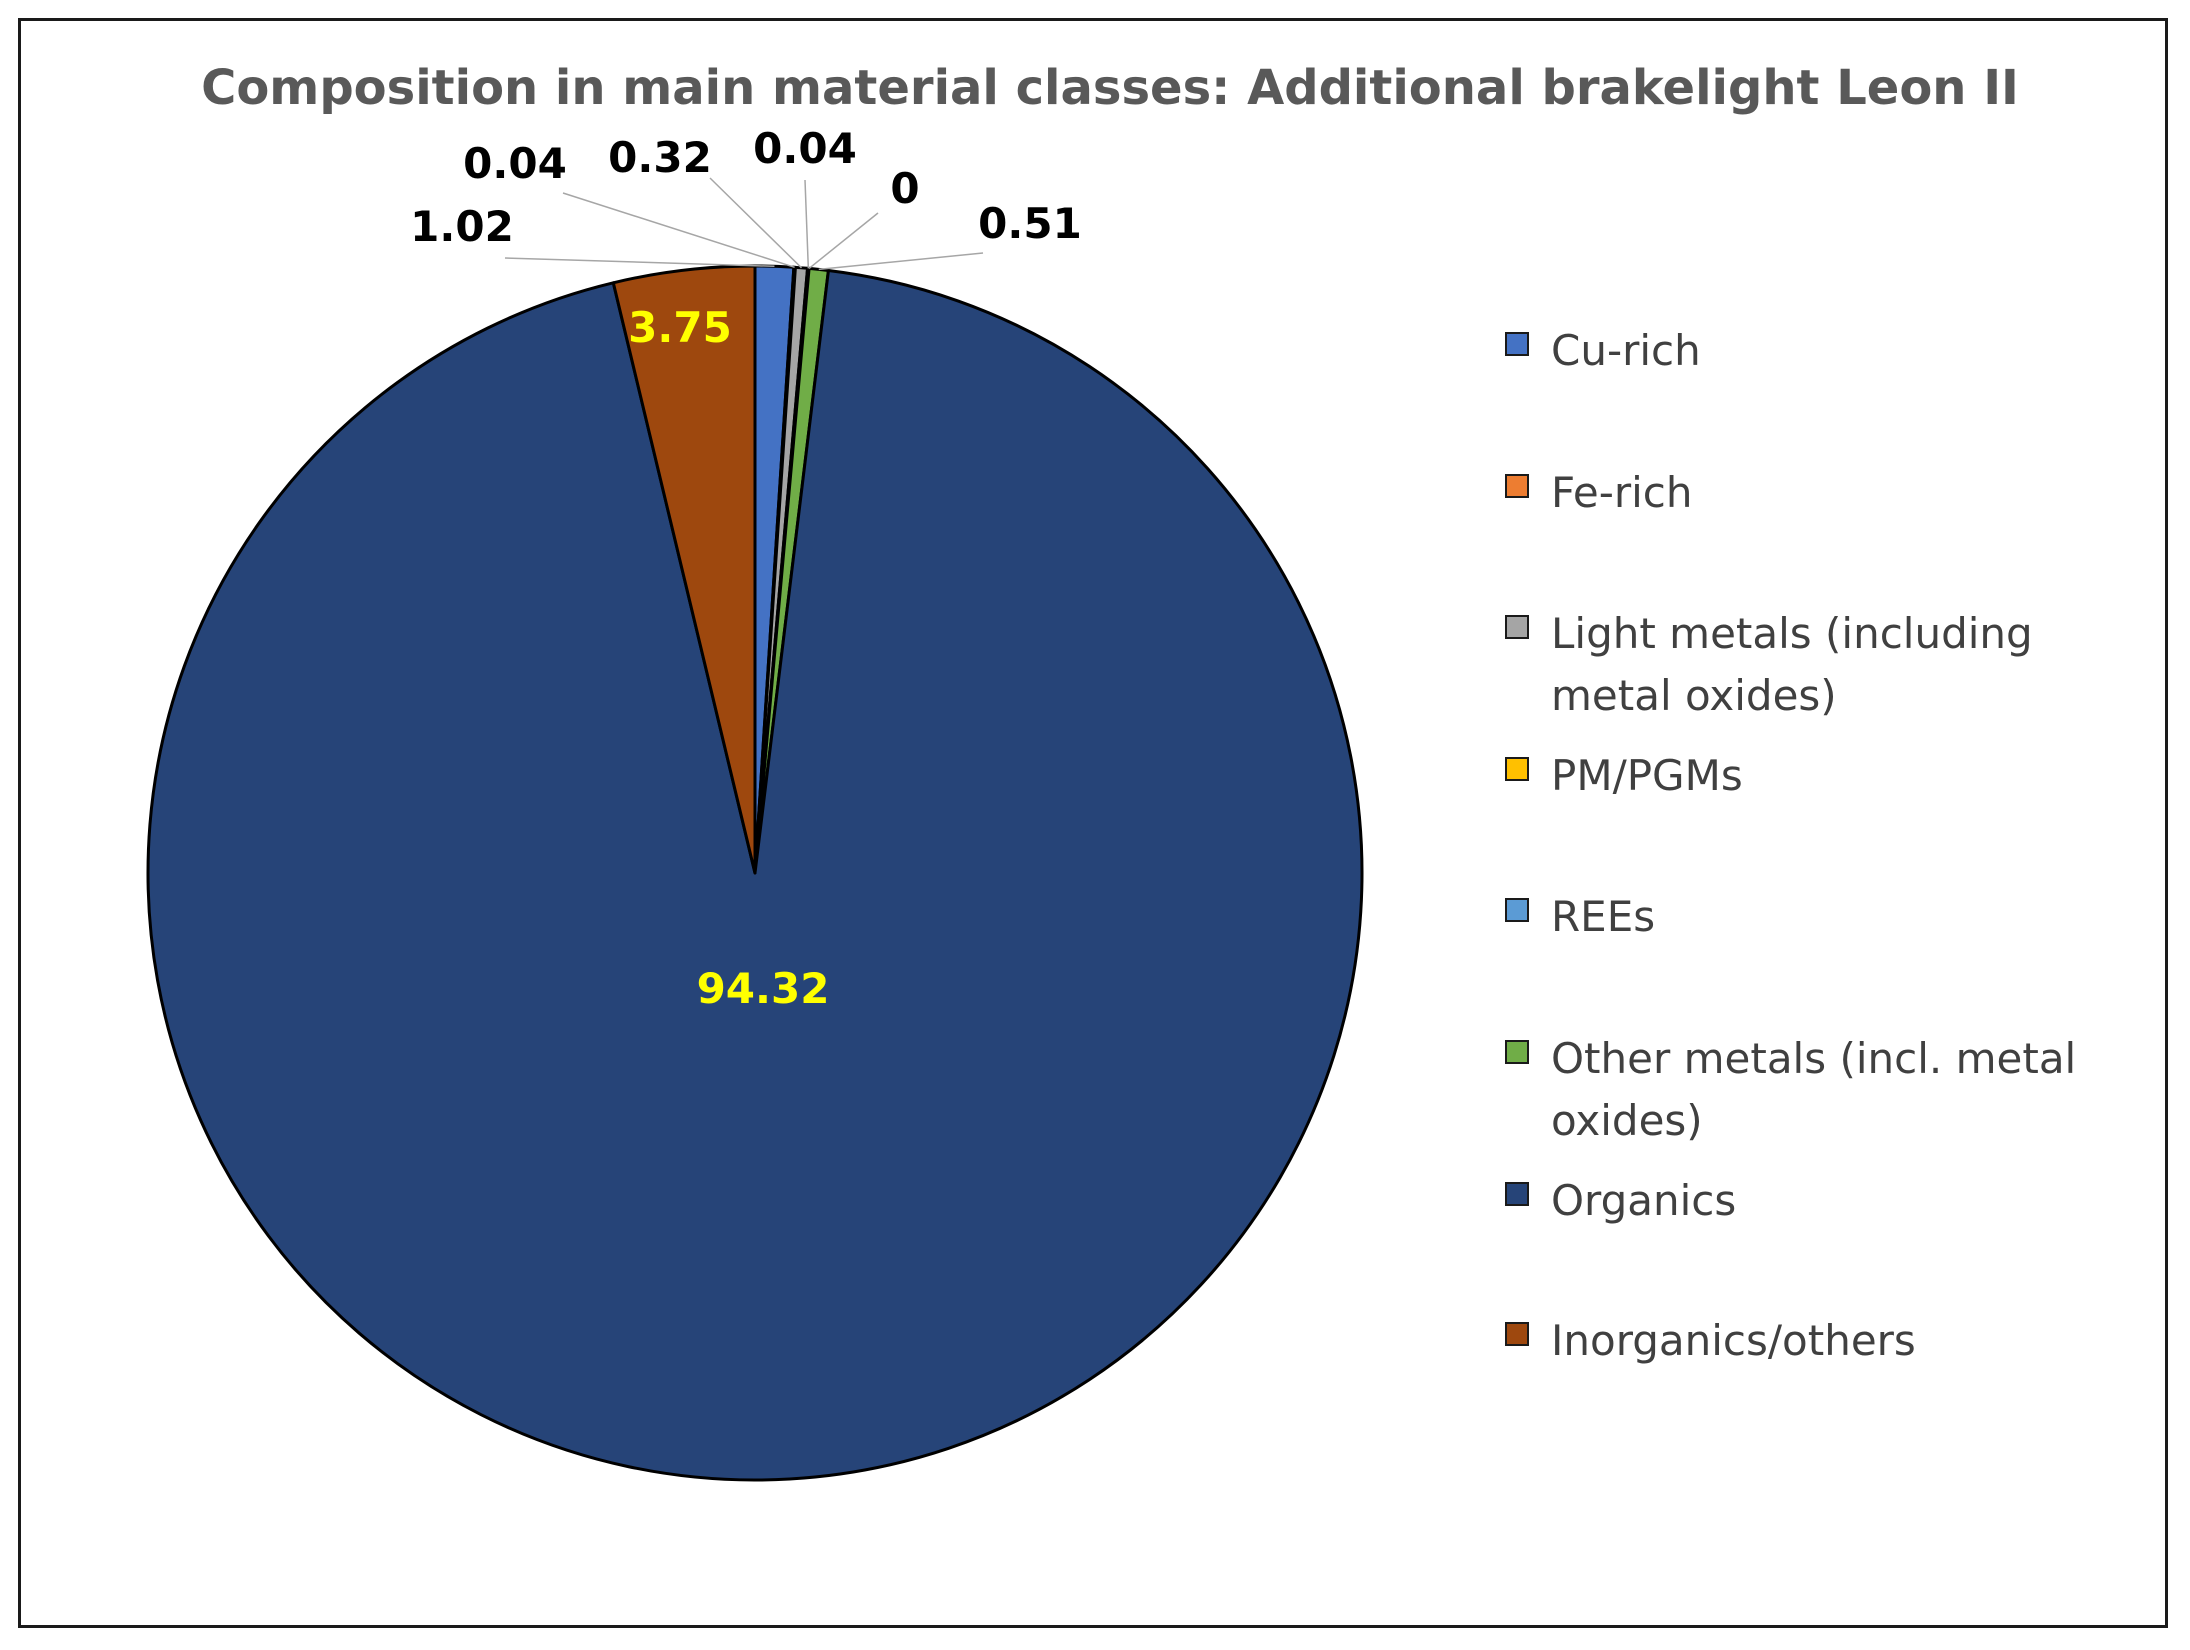 Image resolution: width=2190 pixels, height=1650 pixels. Describe the element at coordinates (680, 327) in the screenshot. I see `data-label-inorganics-others: 3.75` at that location.